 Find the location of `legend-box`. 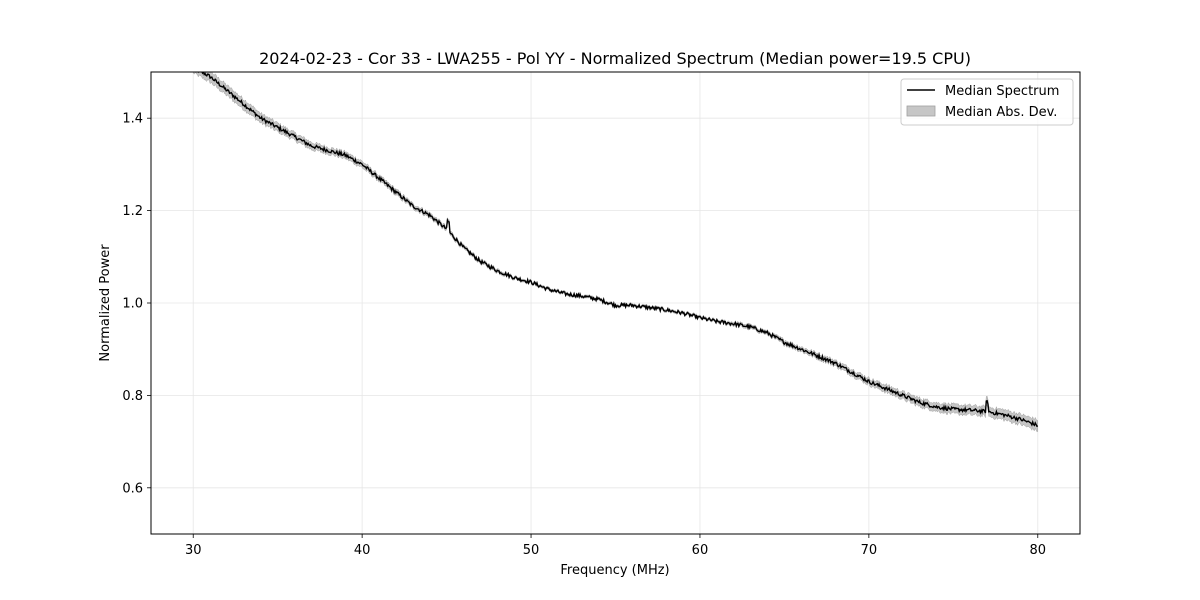

legend-box is located at coordinates (987, 102).